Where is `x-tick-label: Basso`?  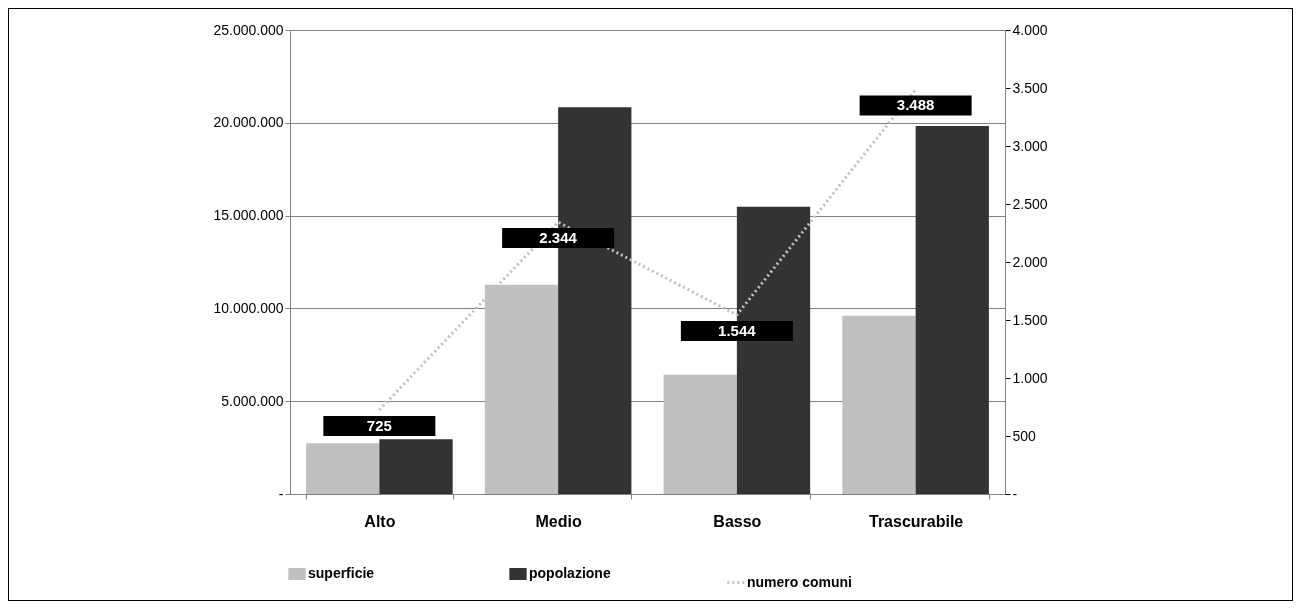
x-tick-label: Basso is located at coordinates (737, 521).